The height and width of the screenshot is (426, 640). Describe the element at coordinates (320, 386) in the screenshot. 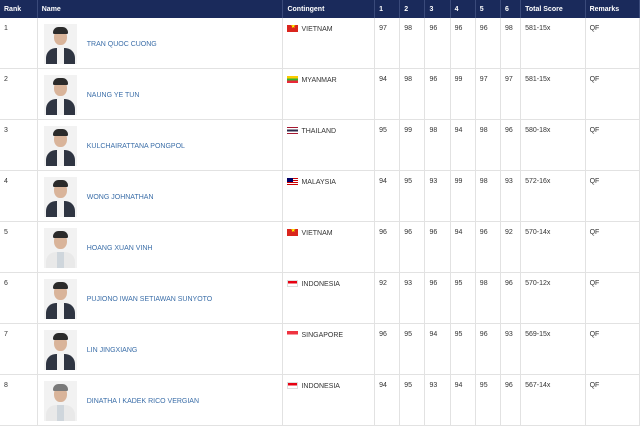

I see `contingent-label: INDONESIA` at that location.